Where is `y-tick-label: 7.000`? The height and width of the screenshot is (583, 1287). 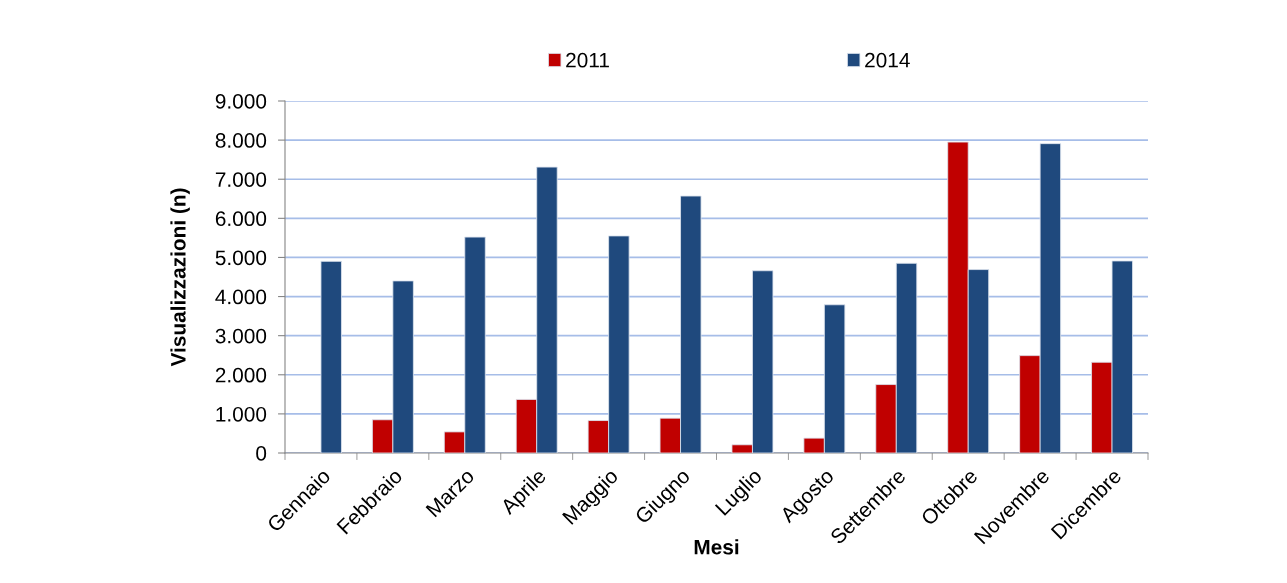 y-tick-label: 7.000 is located at coordinates (241, 179).